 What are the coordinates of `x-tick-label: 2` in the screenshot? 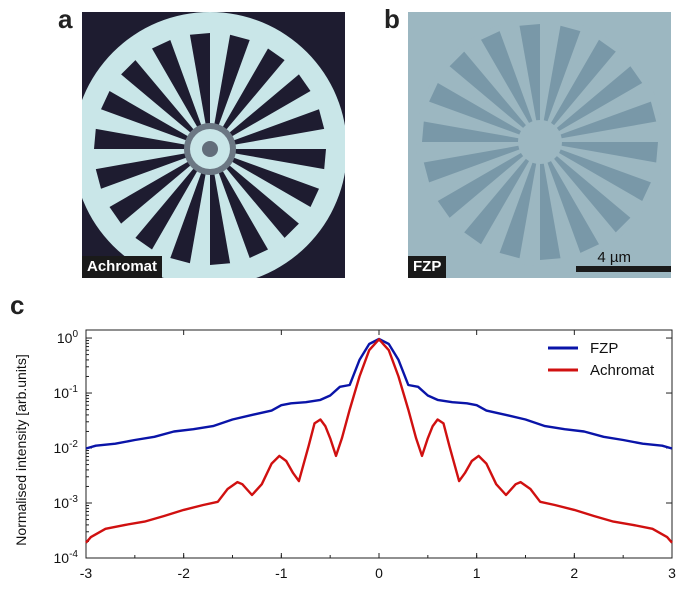 It's located at (574, 573).